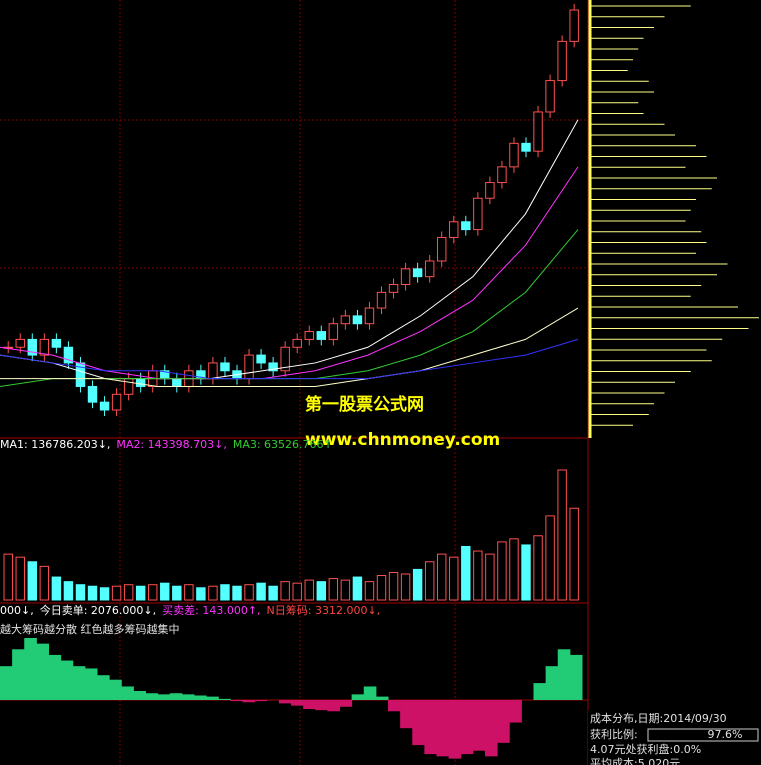 The width and height of the screenshot is (761, 765). I want to click on cost-panel, so click(674, 737).